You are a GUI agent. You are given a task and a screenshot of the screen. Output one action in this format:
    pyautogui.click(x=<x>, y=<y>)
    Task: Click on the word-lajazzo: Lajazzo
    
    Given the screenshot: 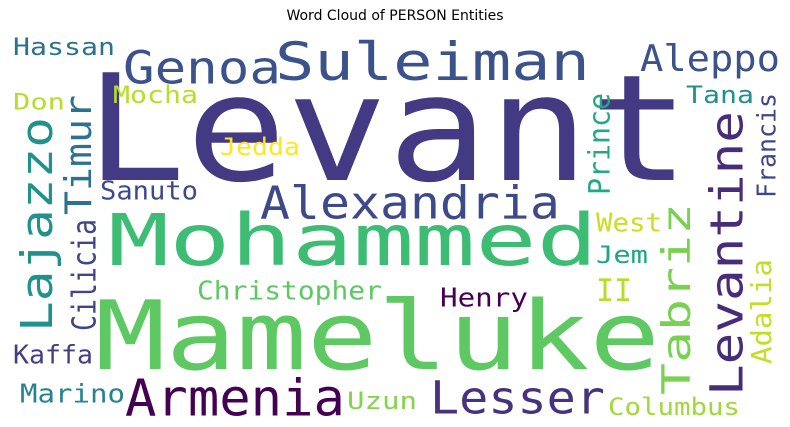 What is the action you would take?
    pyautogui.click(x=38, y=224)
    